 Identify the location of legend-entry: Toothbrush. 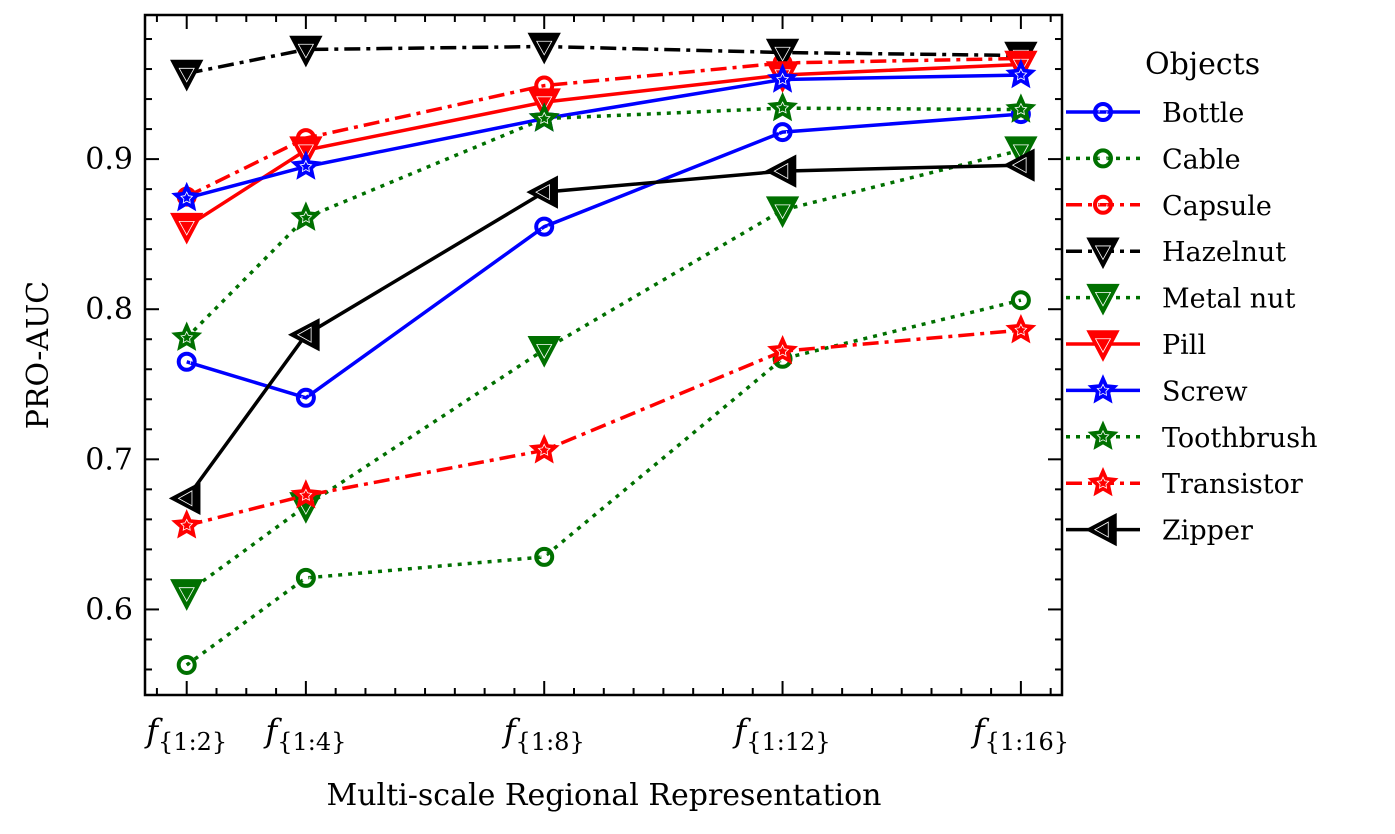
(1192, 437).